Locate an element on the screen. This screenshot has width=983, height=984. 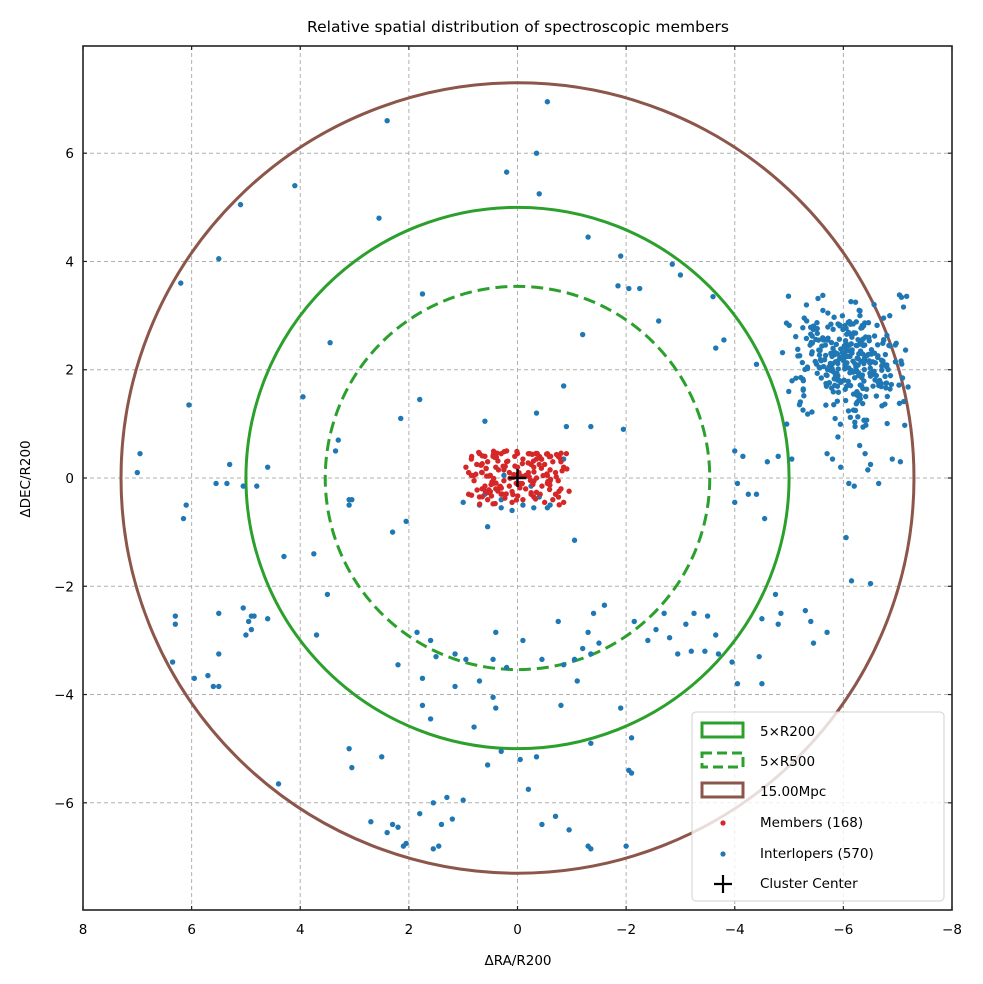
x-tick-label: 8 is located at coordinates (83, 930).